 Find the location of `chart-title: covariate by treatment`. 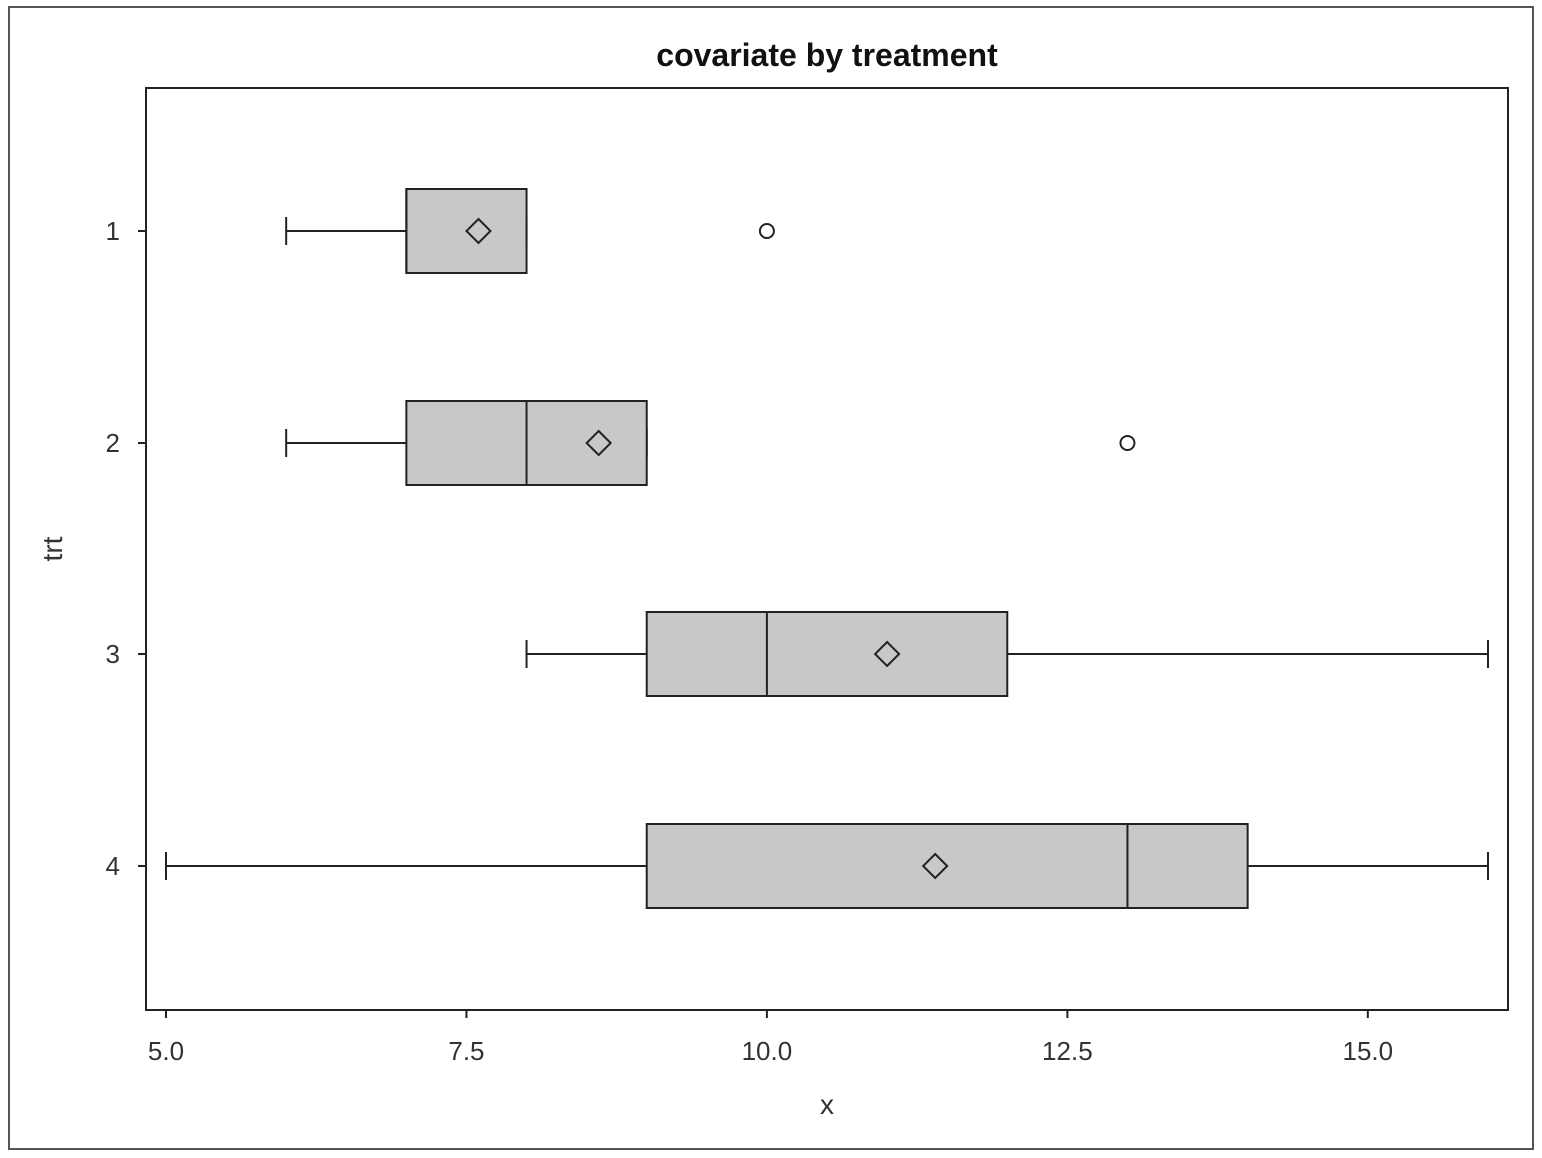

chart-title: covariate by treatment is located at coordinates (827, 55).